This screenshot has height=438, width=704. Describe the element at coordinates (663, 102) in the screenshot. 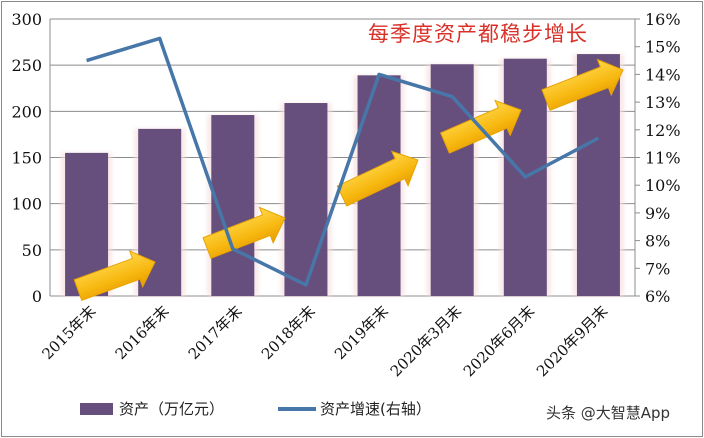

I see `right-tick-label: 13%` at that location.